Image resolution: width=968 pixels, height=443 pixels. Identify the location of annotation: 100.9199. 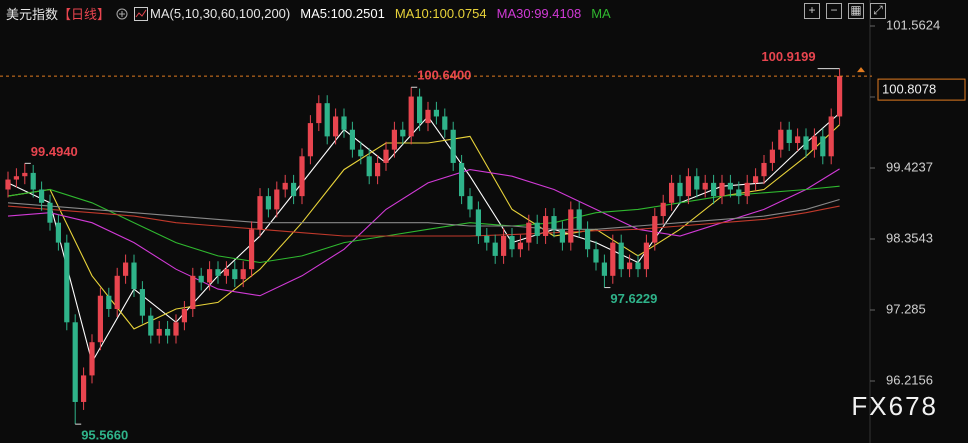
(788, 56).